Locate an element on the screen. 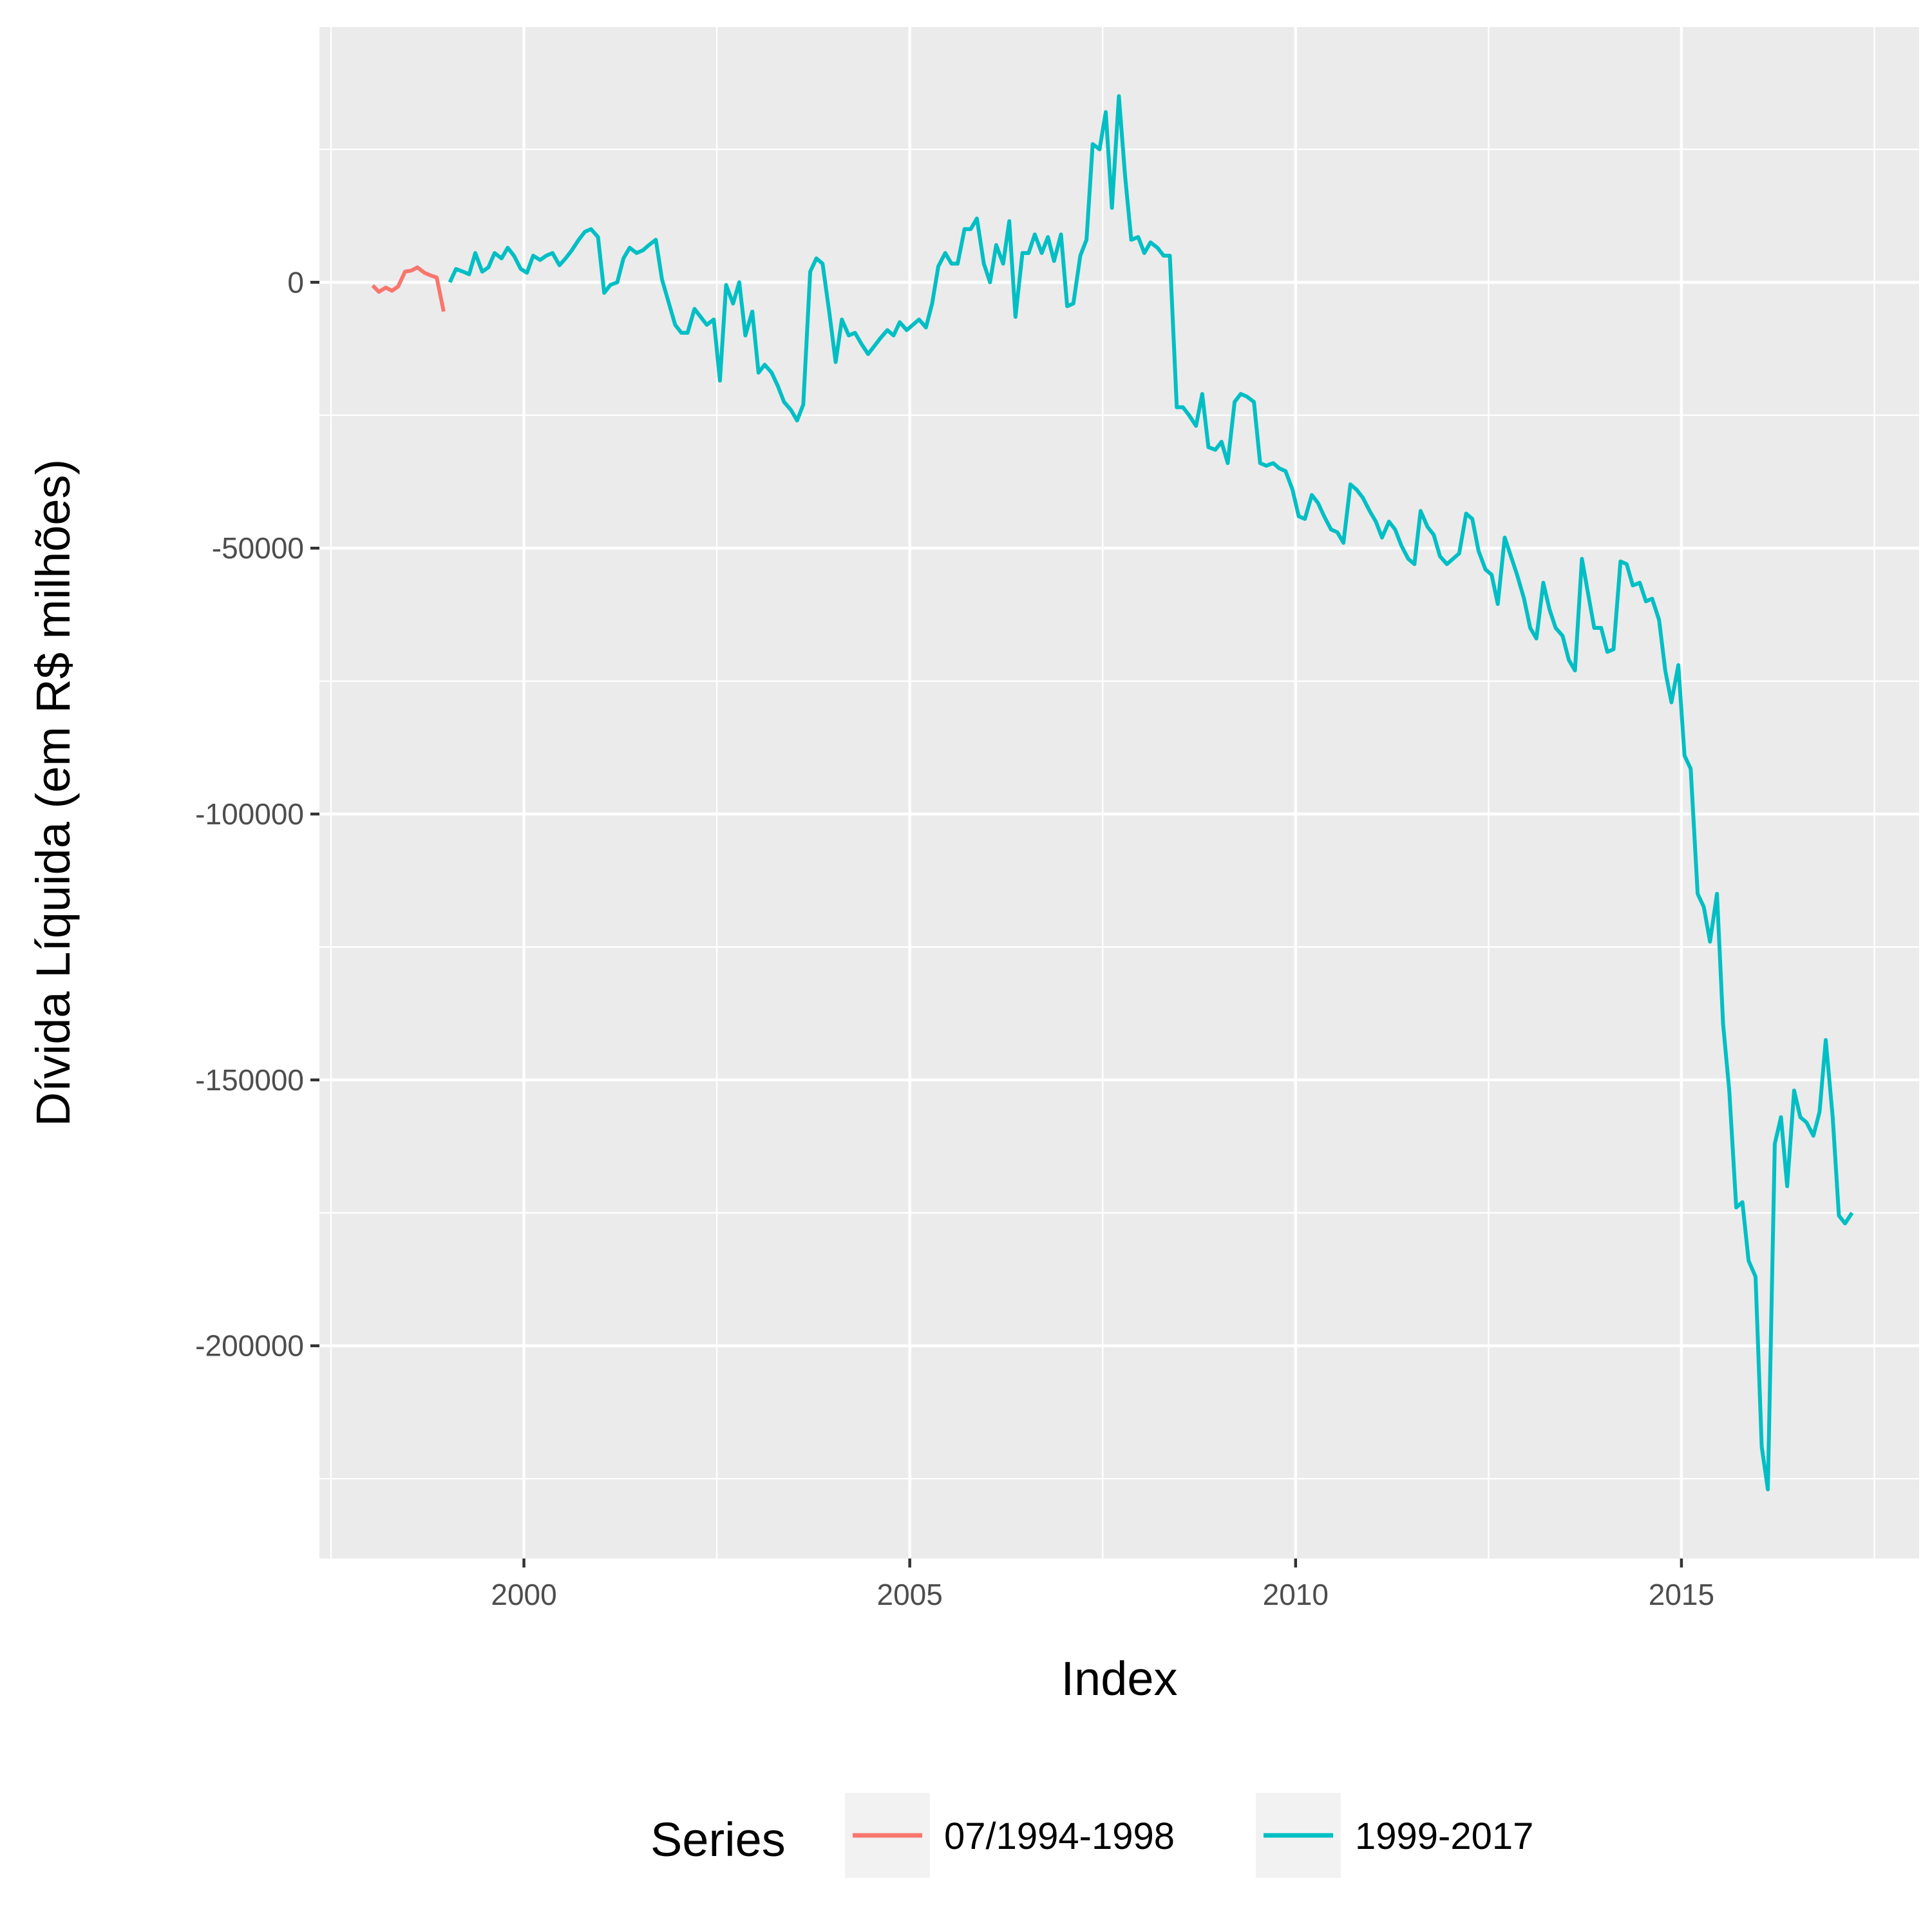 This screenshot has height=1932, width=1932. y-tick-label: -150000 is located at coordinates (249, 1080).